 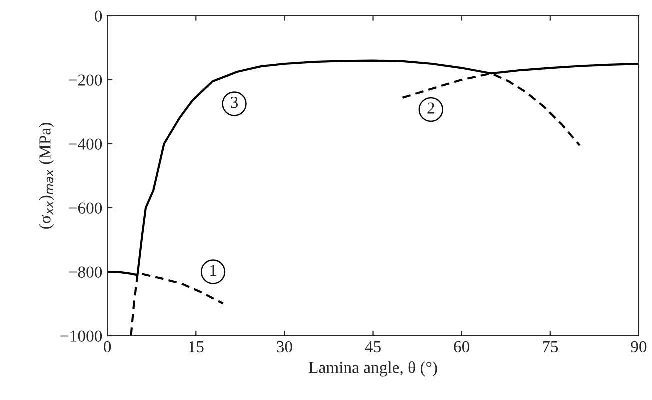 What do you see at coordinates (284, 347) in the screenshot?
I see `x-tick-label: 30` at bounding box center [284, 347].